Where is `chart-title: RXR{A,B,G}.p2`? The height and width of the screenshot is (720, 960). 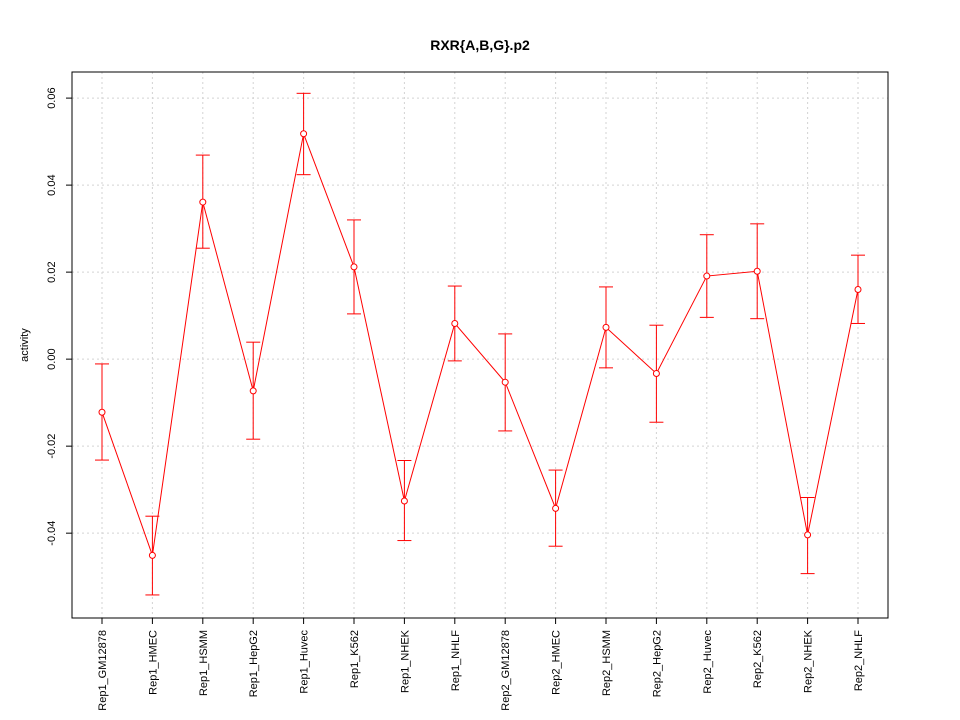
chart-title: RXR{A,B,G}.p2 is located at coordinates (480, 45).